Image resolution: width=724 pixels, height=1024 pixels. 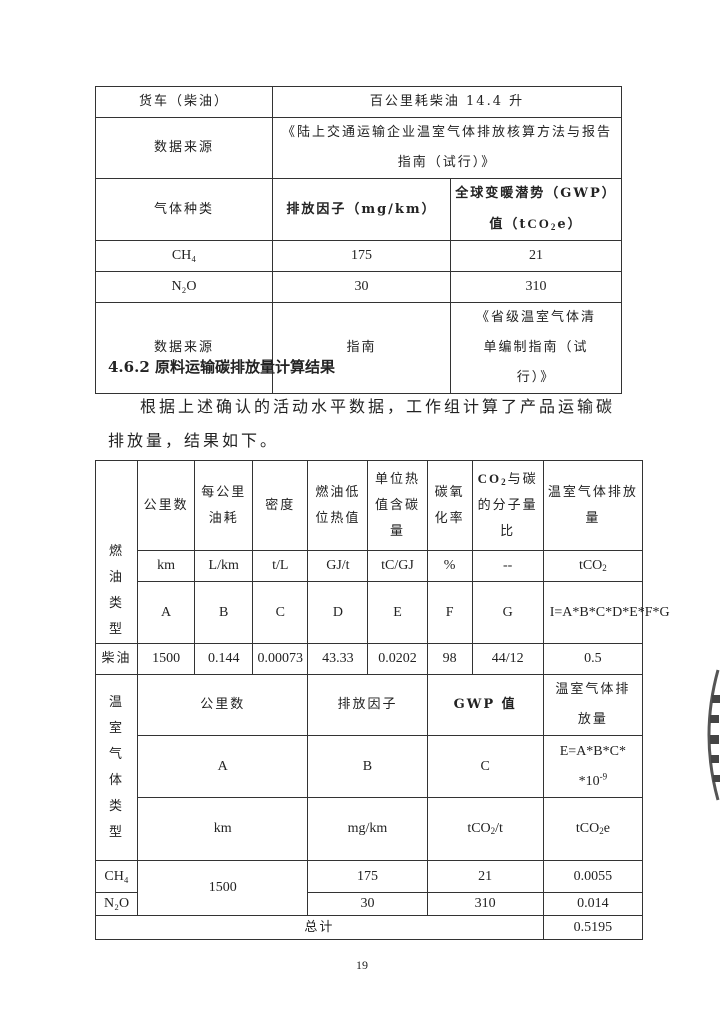 What do you see at coordinates (116, 767) in the screenshot?
I see `ghg-type-label: 温室气体类型` at bounding box center [116, 767].